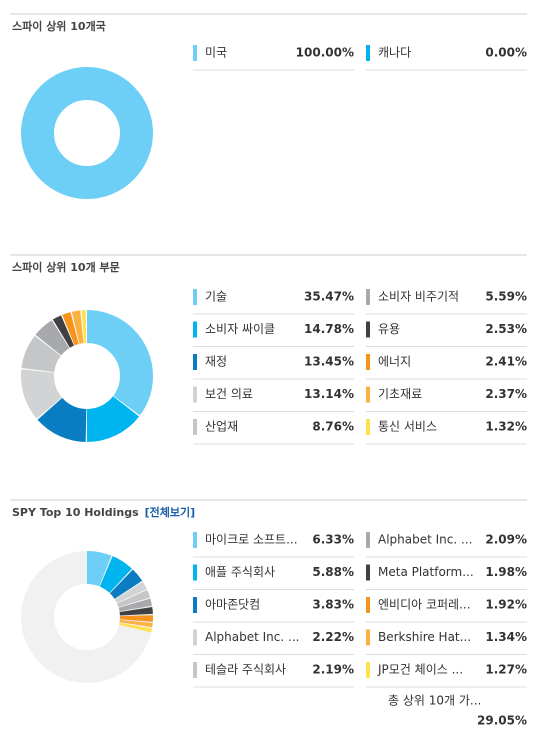  I want to click on legend-value: 6.33%, so click(333, 540).